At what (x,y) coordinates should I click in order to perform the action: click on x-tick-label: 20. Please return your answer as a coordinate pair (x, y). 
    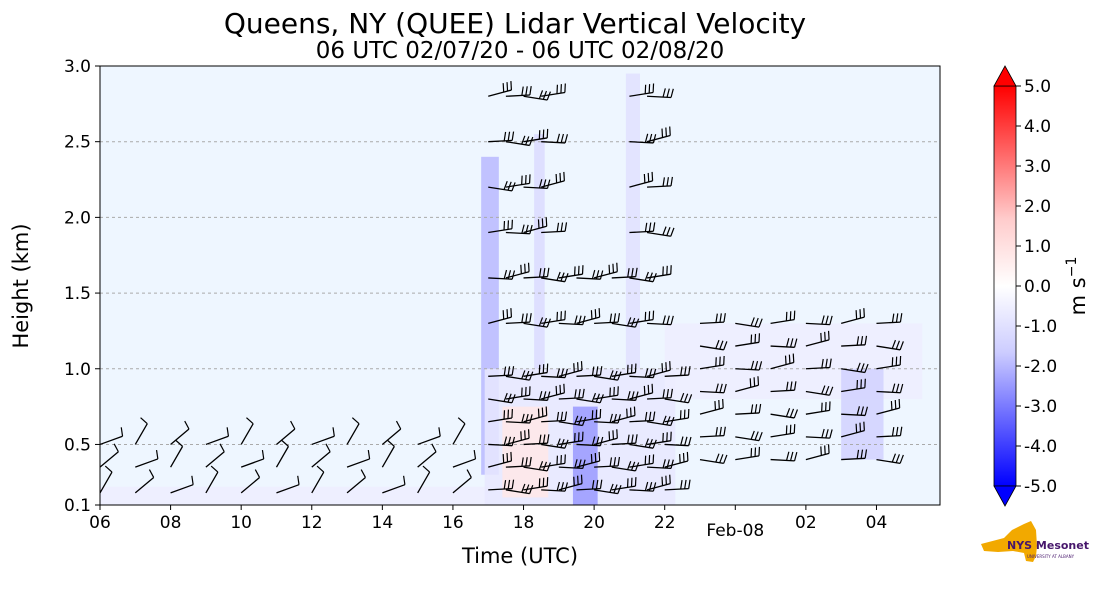
    Looking at the image, I should click on (594, 523).